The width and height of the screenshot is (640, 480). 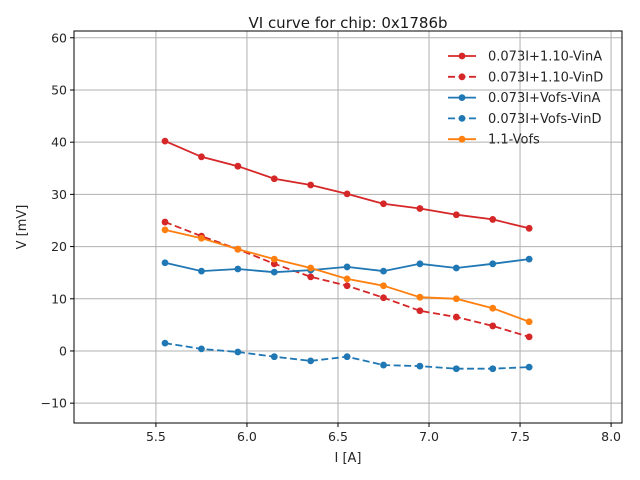 I want to click on y-axis-ticks: −10 0 10 20 30 40 50 60, so click(x=57, y=220).